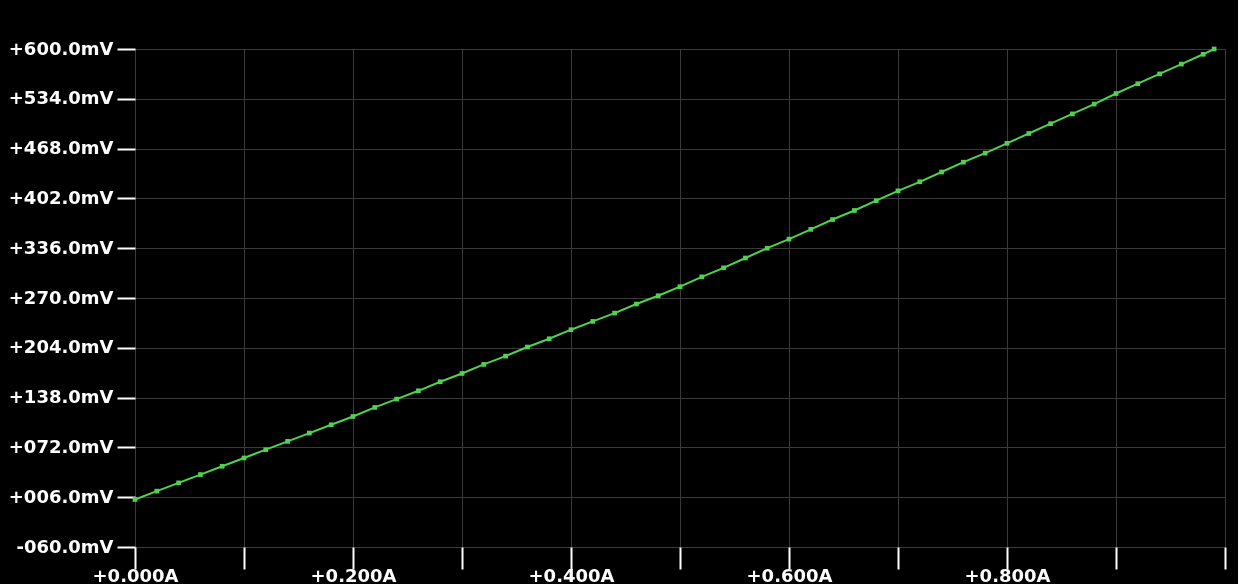  What do you see at coordinates (789, 574) in the screenshot?
I see `x-tick-label: +0.600A` at bounding box center [789, 574].